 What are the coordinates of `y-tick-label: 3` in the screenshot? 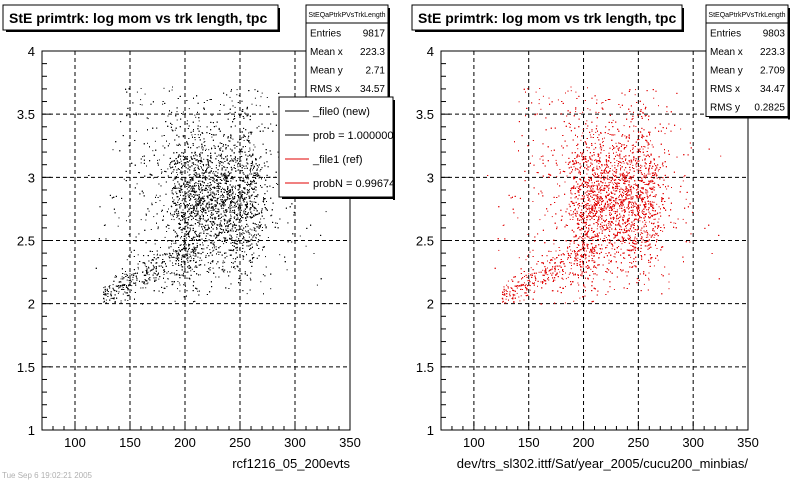 It's located at (31, 177).